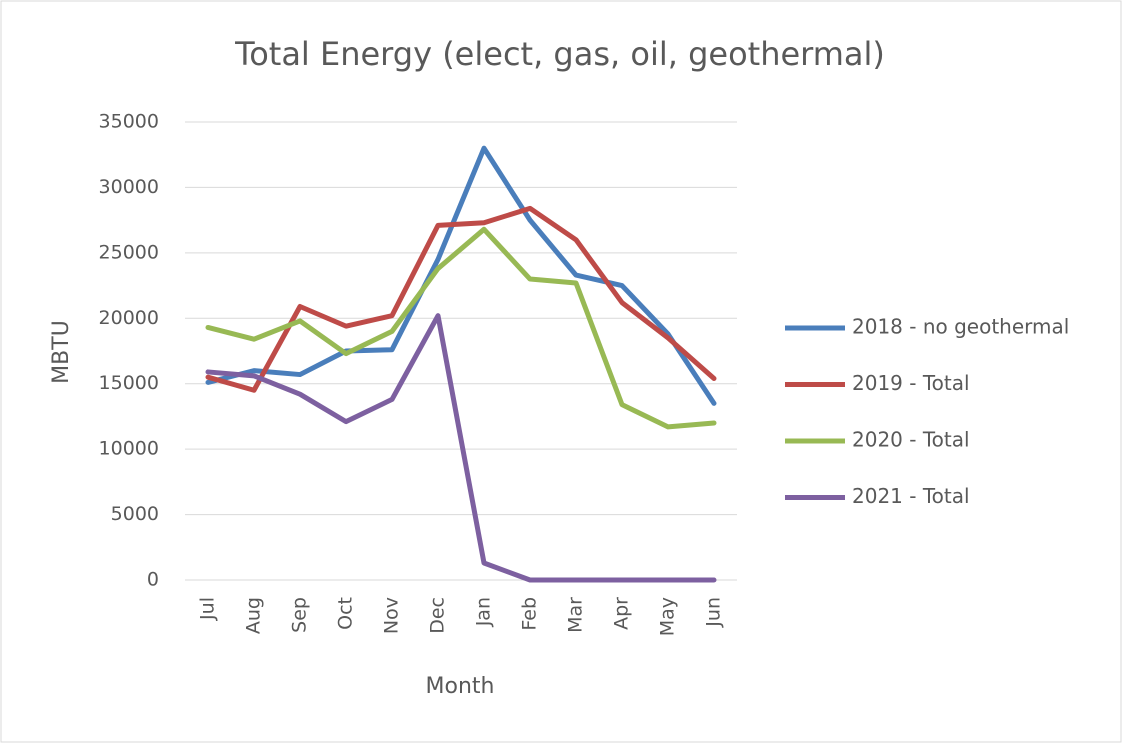 This screenshot has height=745, width=1124. Describe the element at coordinates (622, 613) in the screenshot. I see `x-tick-label: Apr` at that location.